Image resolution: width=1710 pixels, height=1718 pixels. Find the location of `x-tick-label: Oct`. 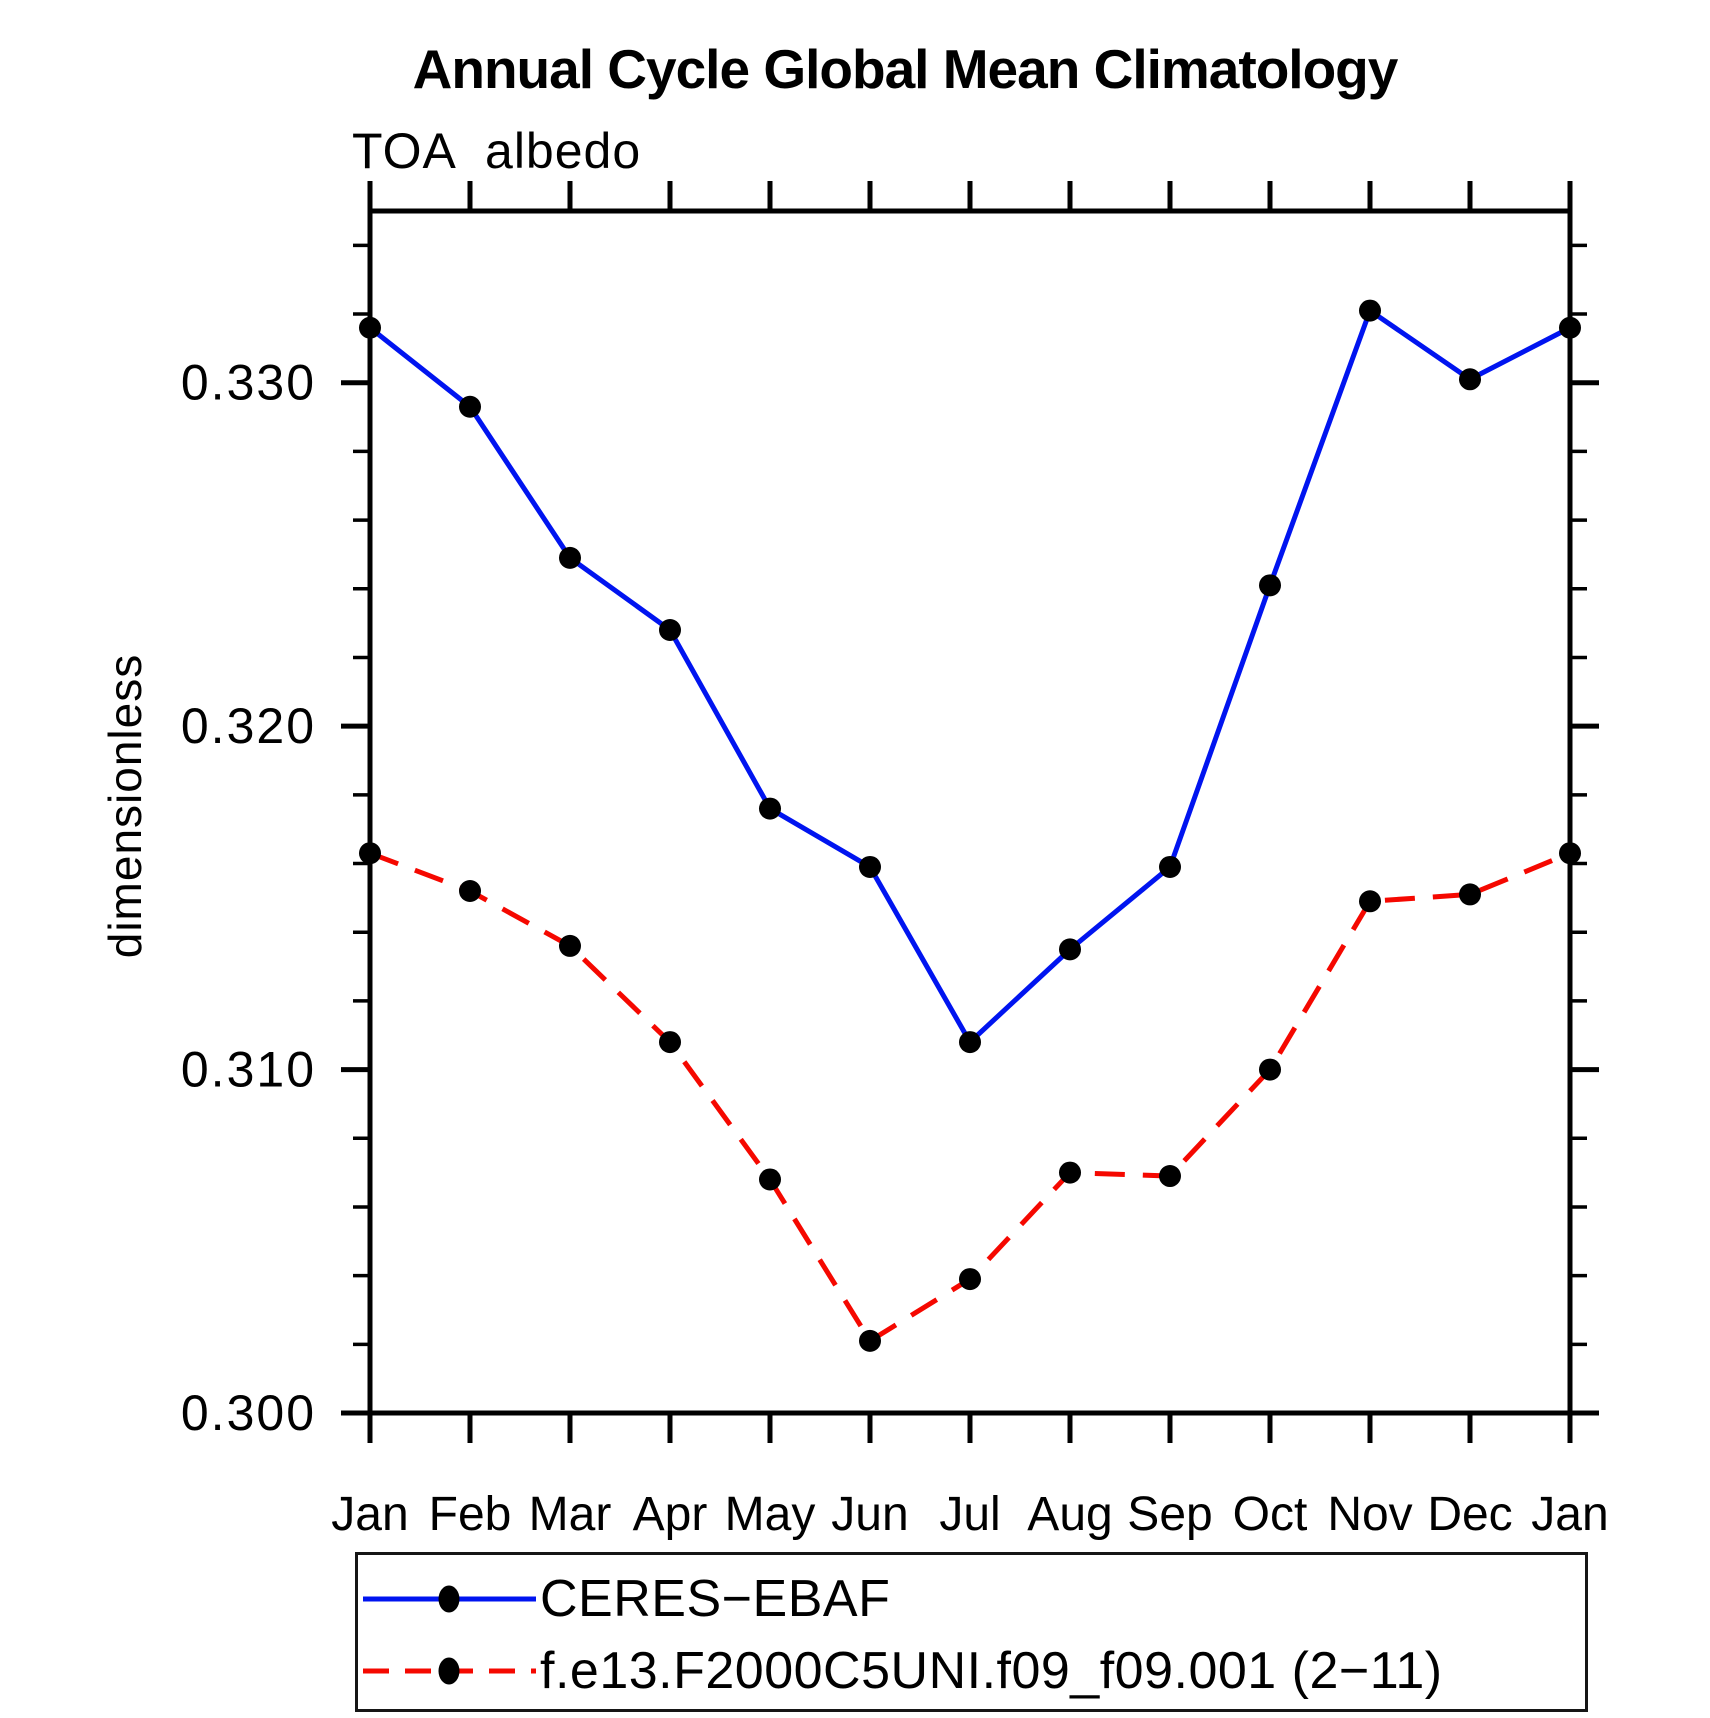

x-tick-label: Oct is located at coordinates (1270, 1514).